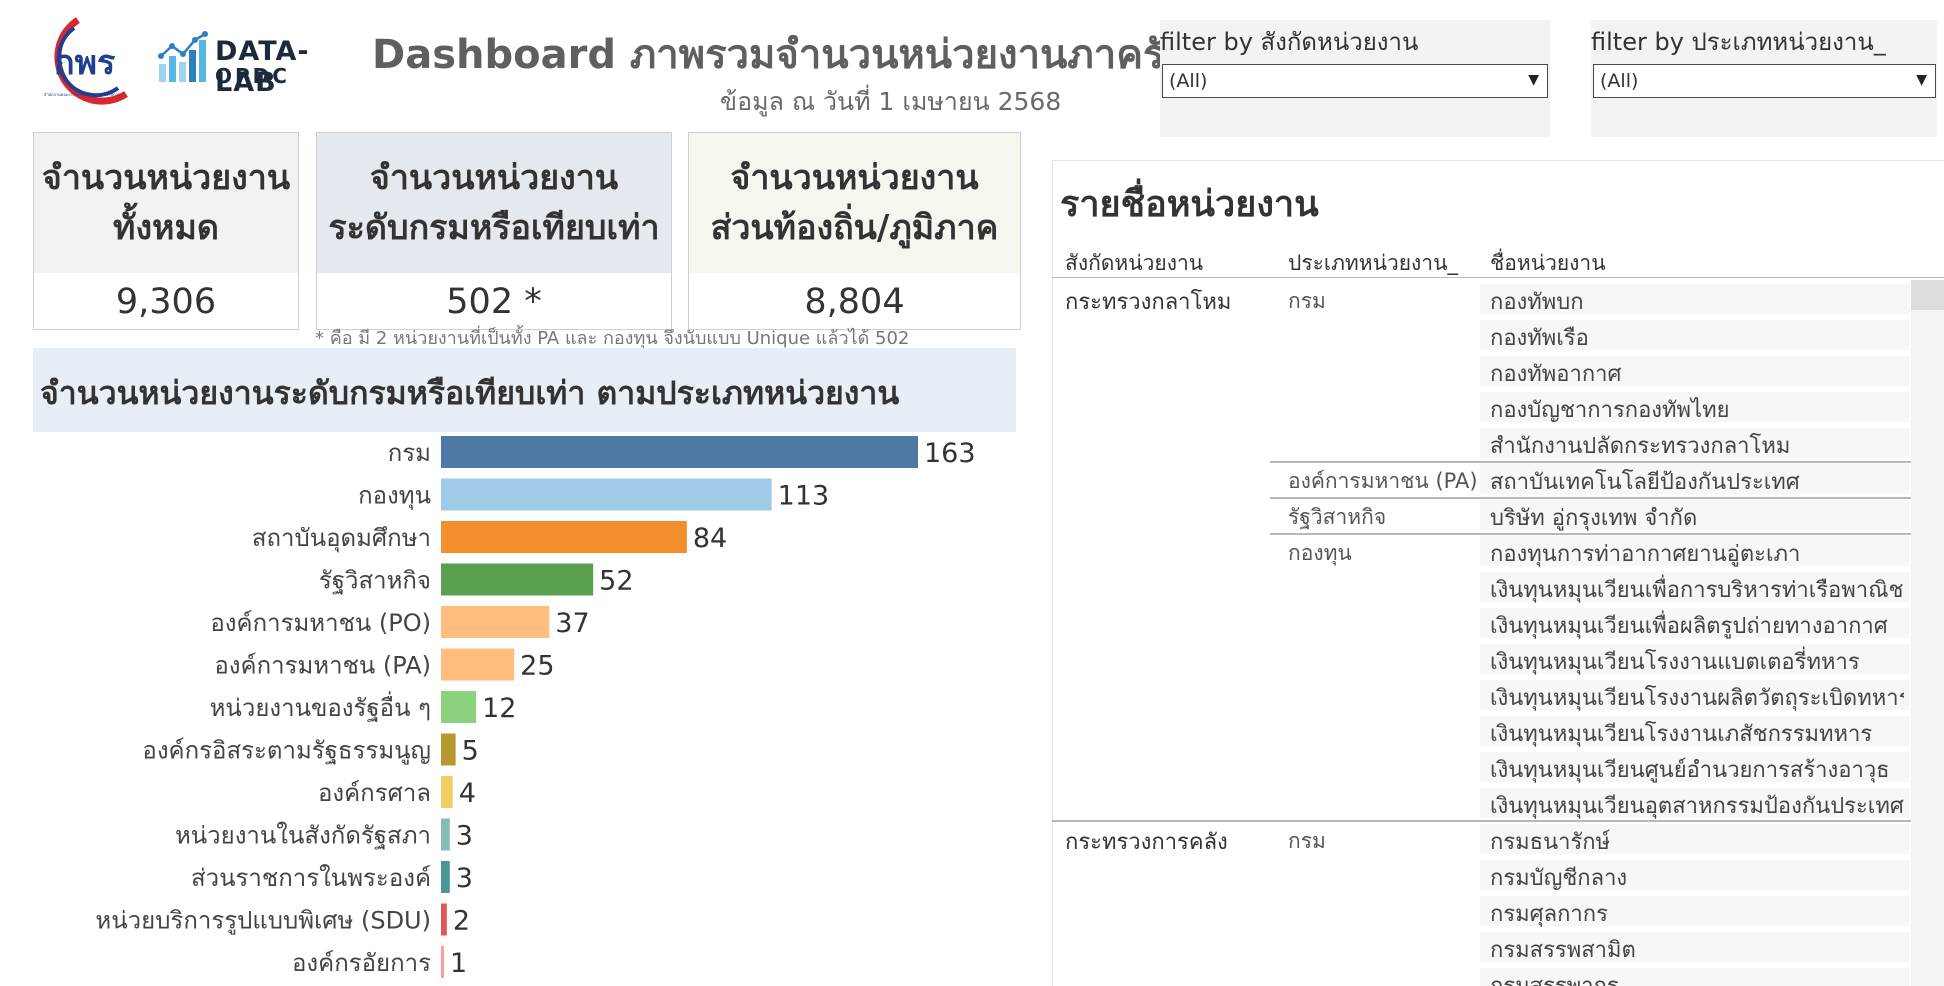 The image size is (1944, 986). What do you see at coordinates (252, 76) in the screenshot?
I see `datalab-subtitle: OPDC` at bounding box center [252, 76].